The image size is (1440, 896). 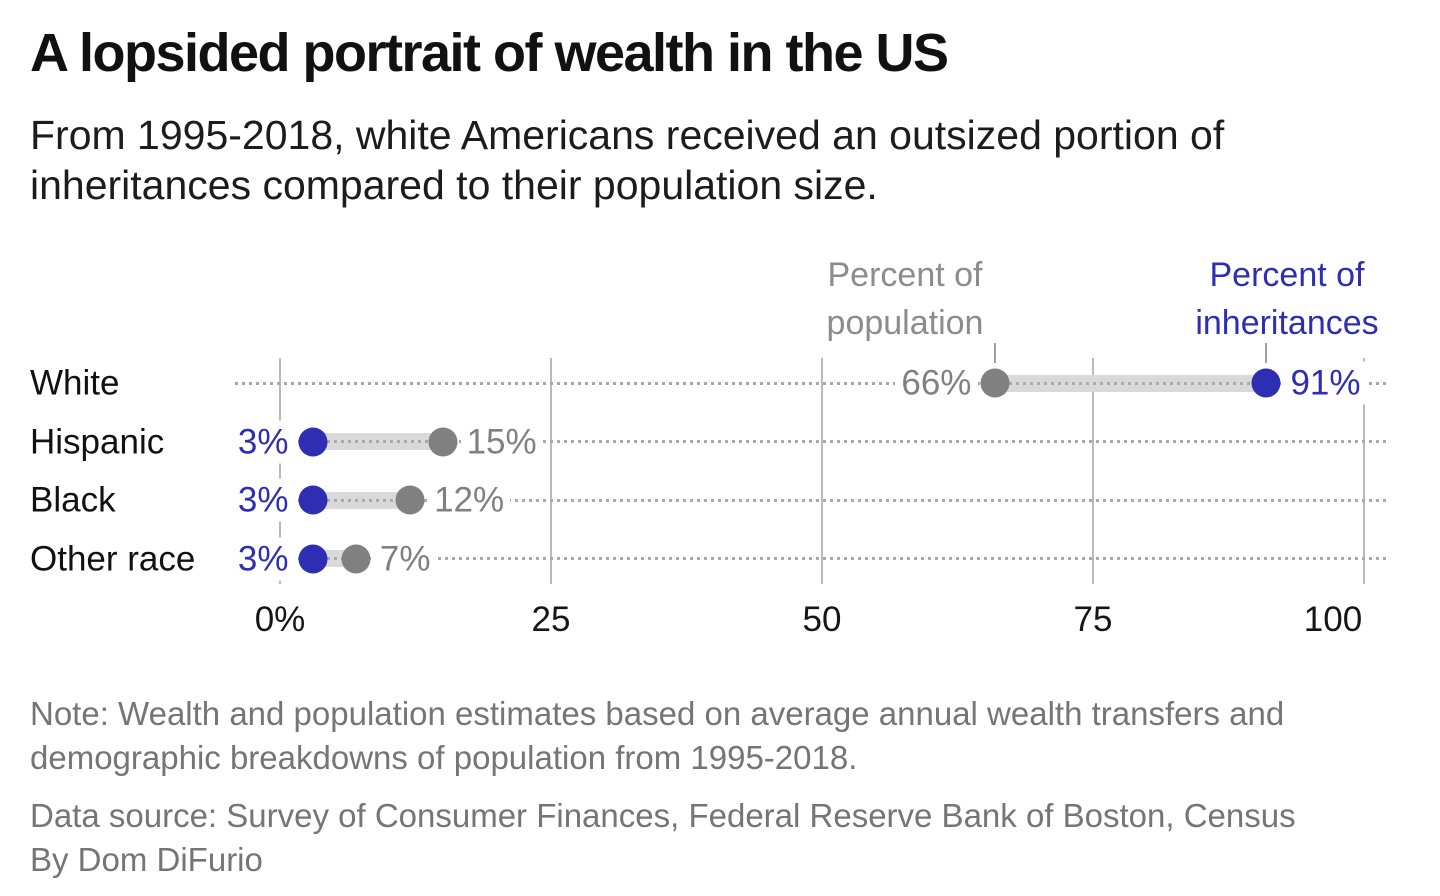 I want to click on x-axis-label: 100, so click(x=1333, y=619).